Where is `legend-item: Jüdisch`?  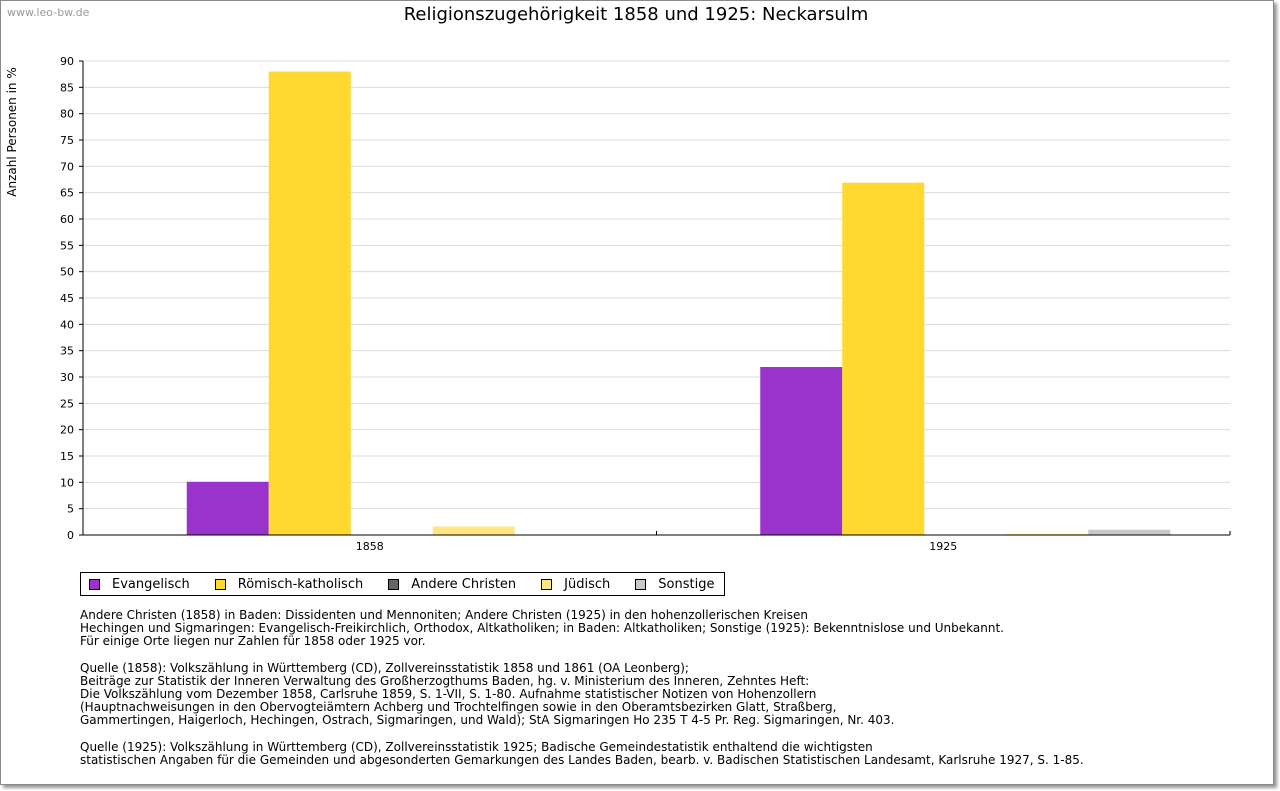
legend-item: Jüdisch is located at coordinates (575, 584).